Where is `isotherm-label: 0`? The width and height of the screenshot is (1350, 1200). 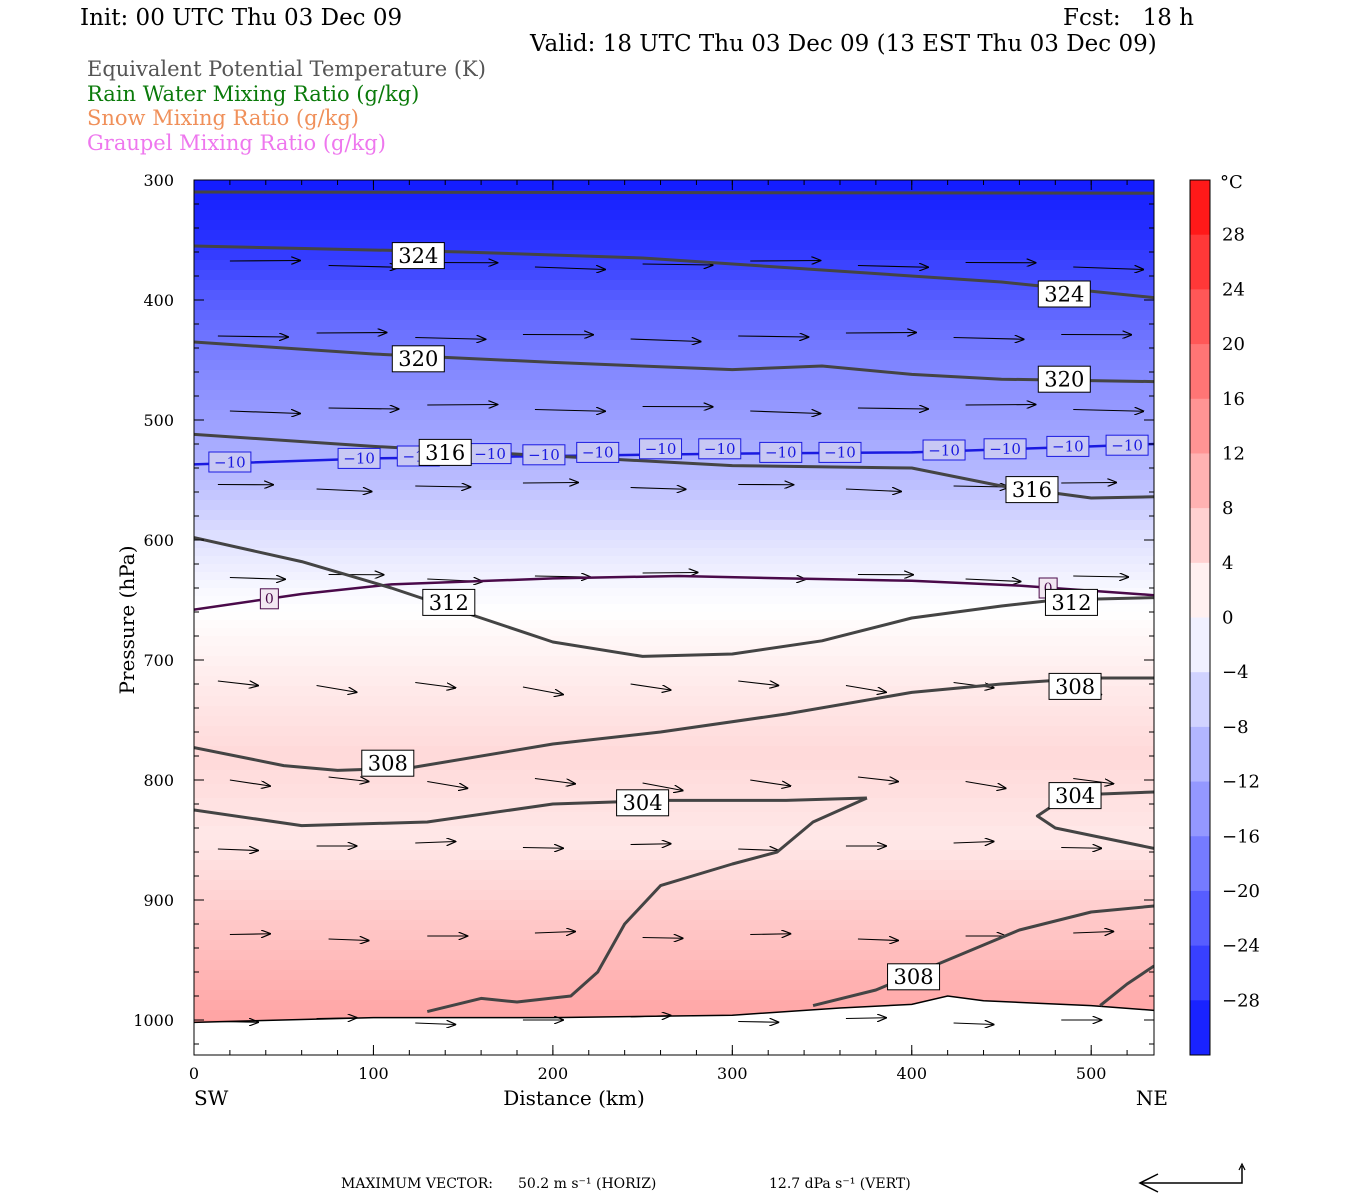
isotherm-label: 0 is located at coordinates (269, 600).